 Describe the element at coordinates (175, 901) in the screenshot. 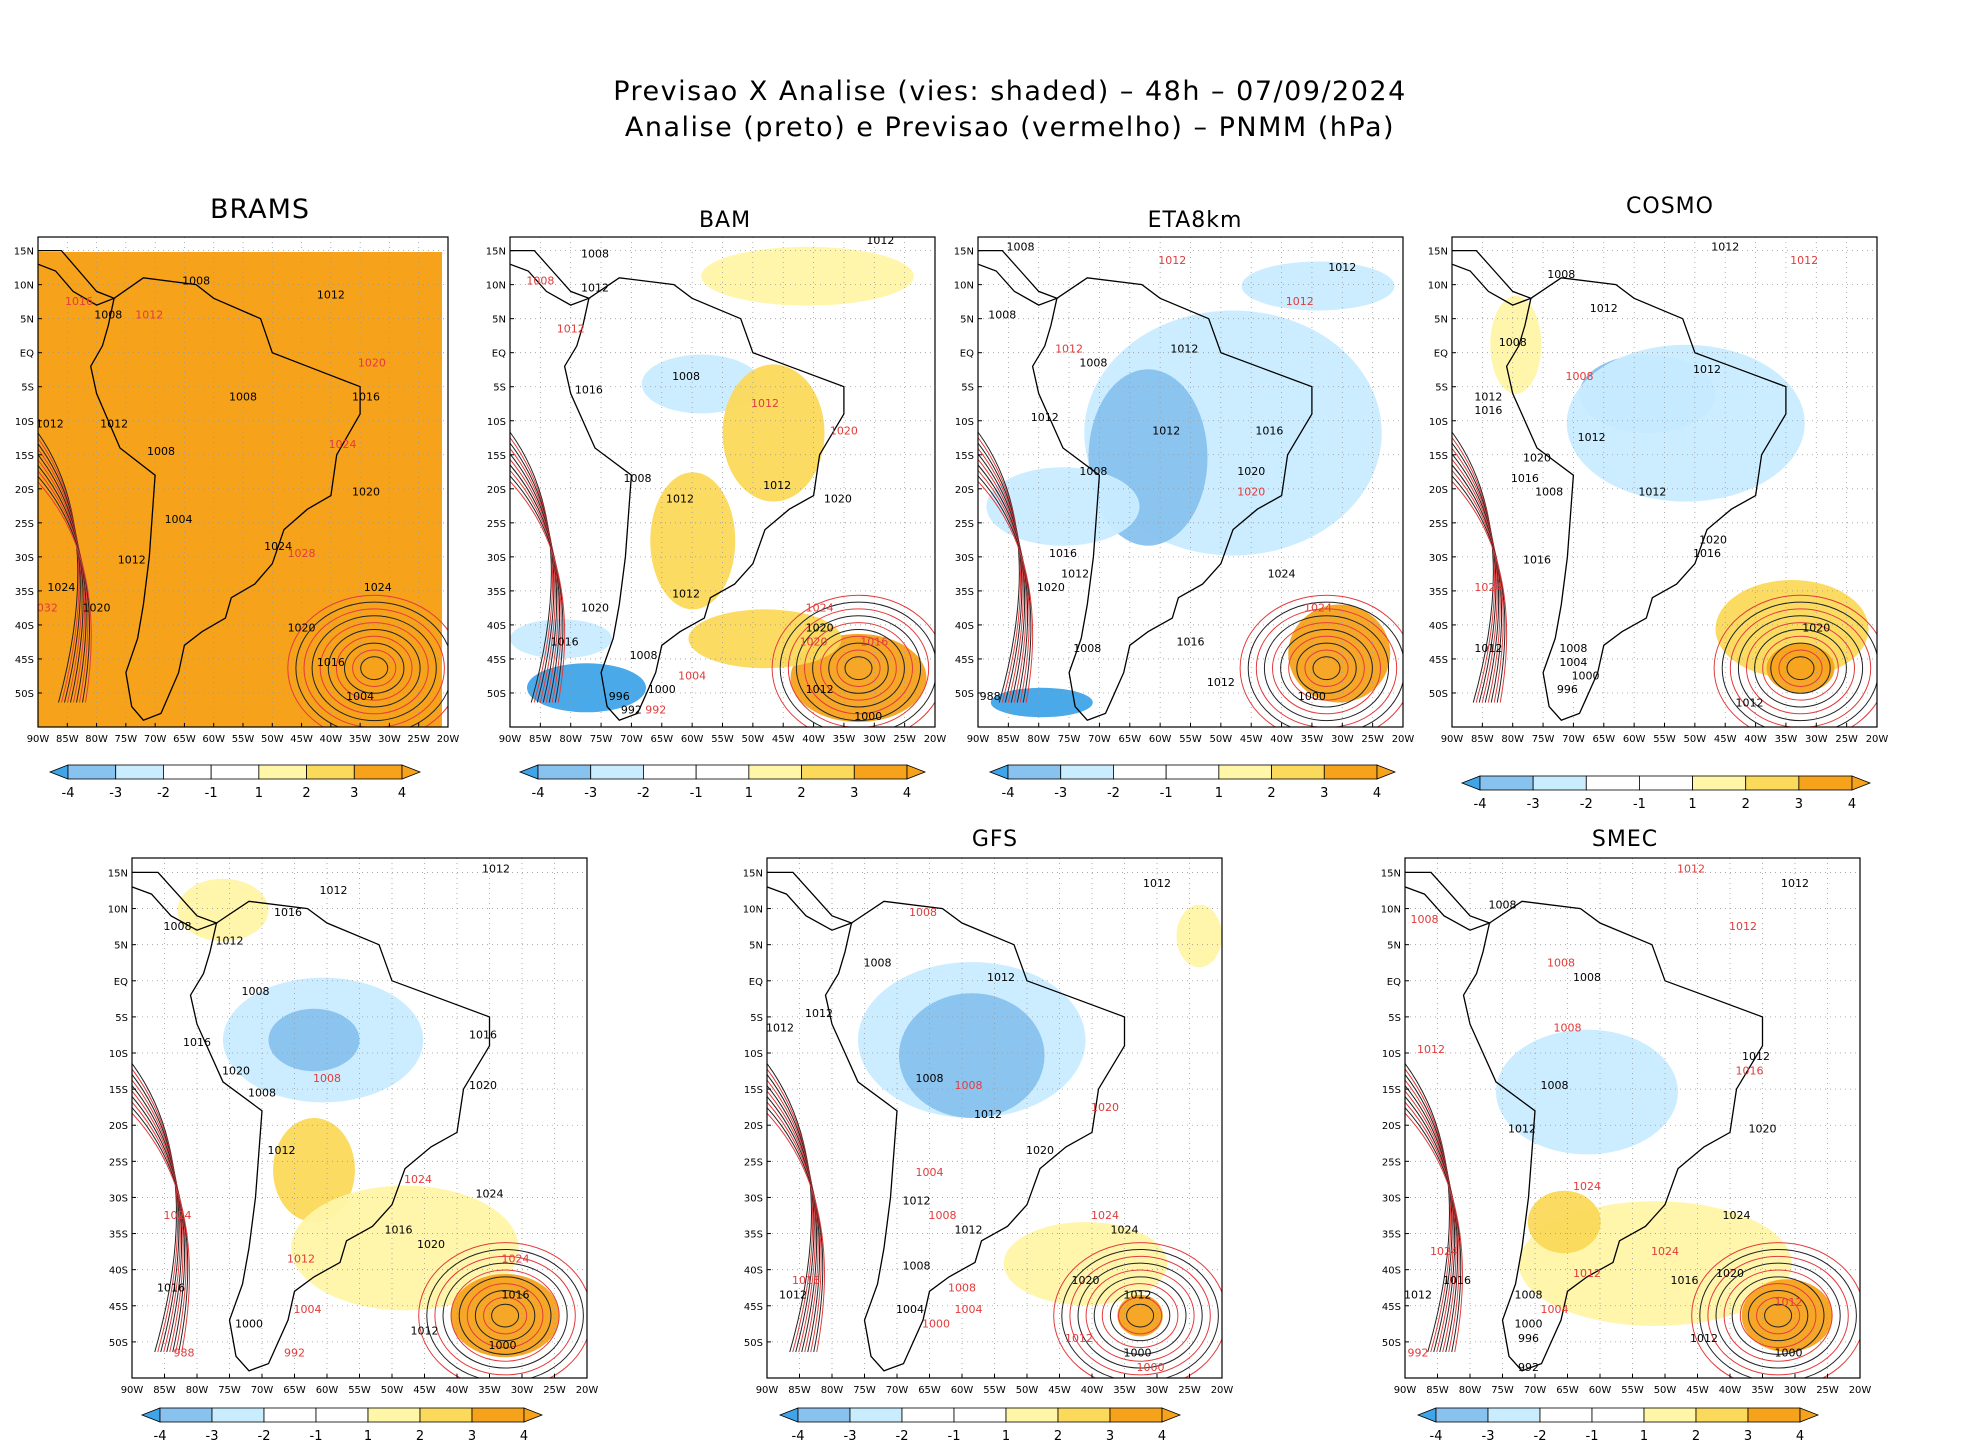

I see `central-america-coastline` at that location.